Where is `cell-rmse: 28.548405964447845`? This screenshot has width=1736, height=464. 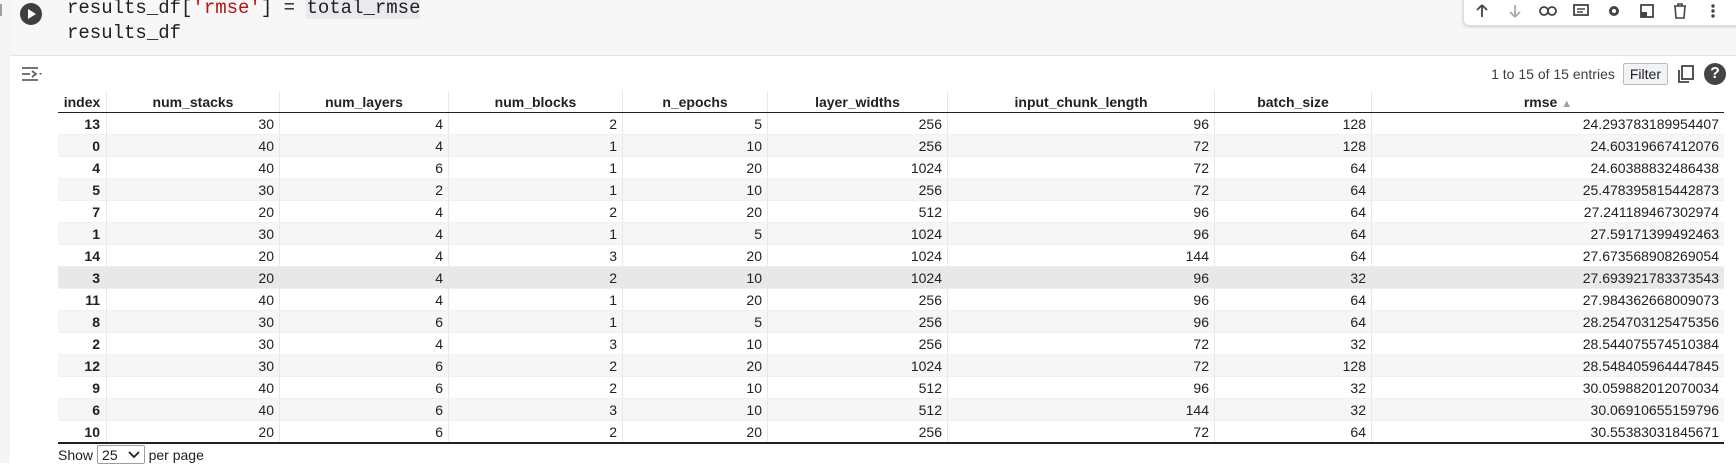
cell-rmse: 28.548405964447845 is located at coordinates (1547, 365).